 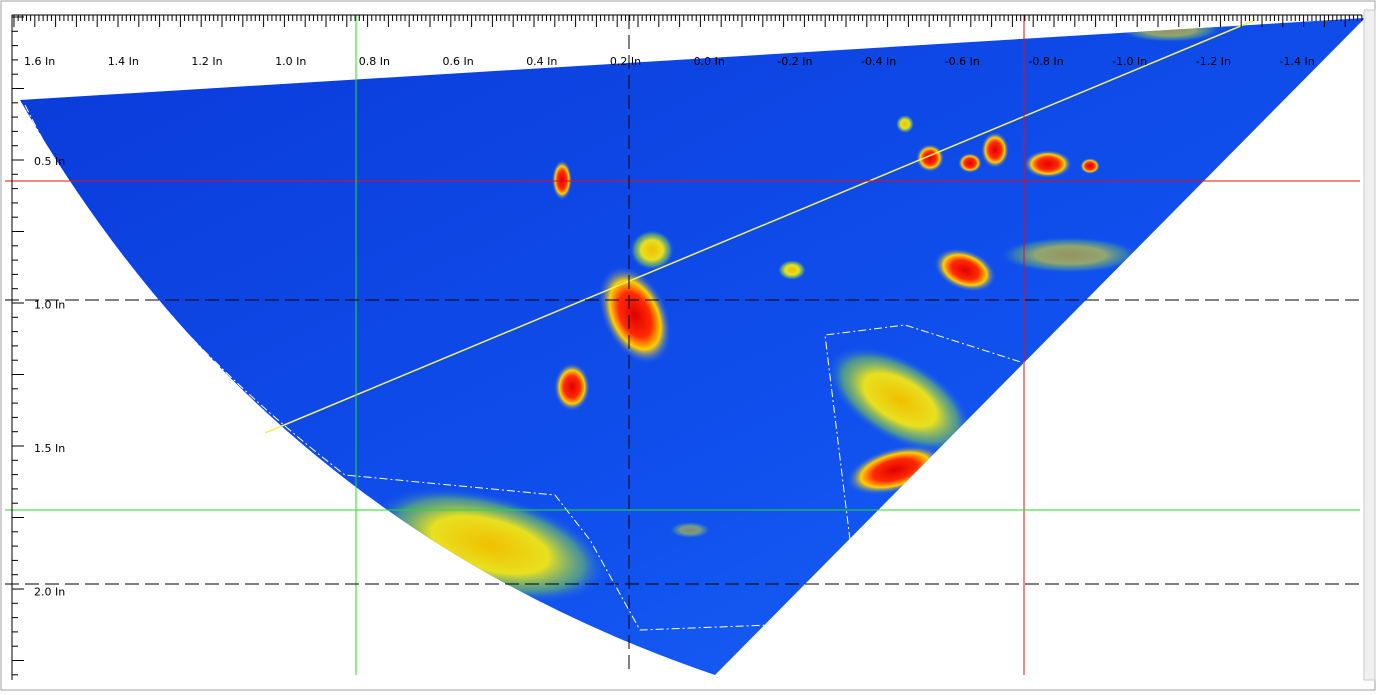 What do you see at coordinates (1129, 61) in the screenshot?
I see `top-axis-label: -1.0 In` at bounding box center [1129, 61].